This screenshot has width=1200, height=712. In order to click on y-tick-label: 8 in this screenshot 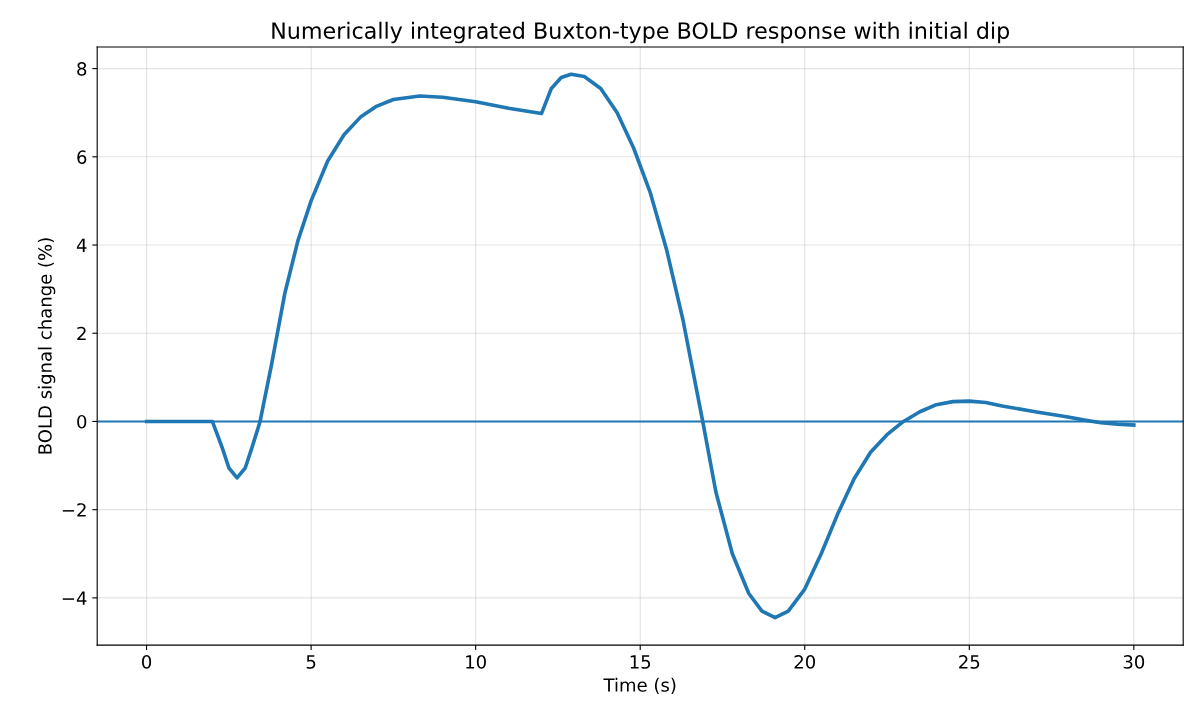, I will do `click(82, 69)`.